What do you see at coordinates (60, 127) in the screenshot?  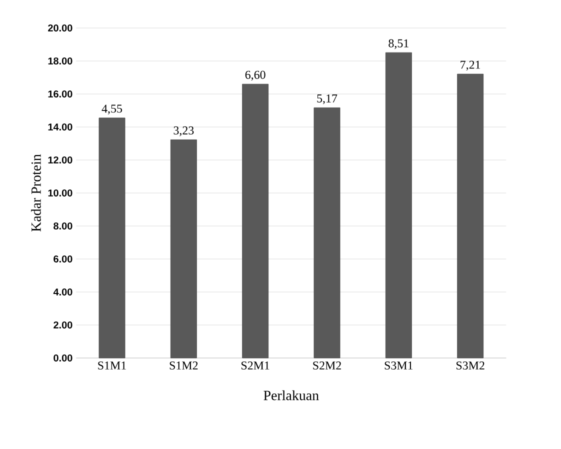 I see `y-tick-label: 14.00` at bounding box center [60, 127].